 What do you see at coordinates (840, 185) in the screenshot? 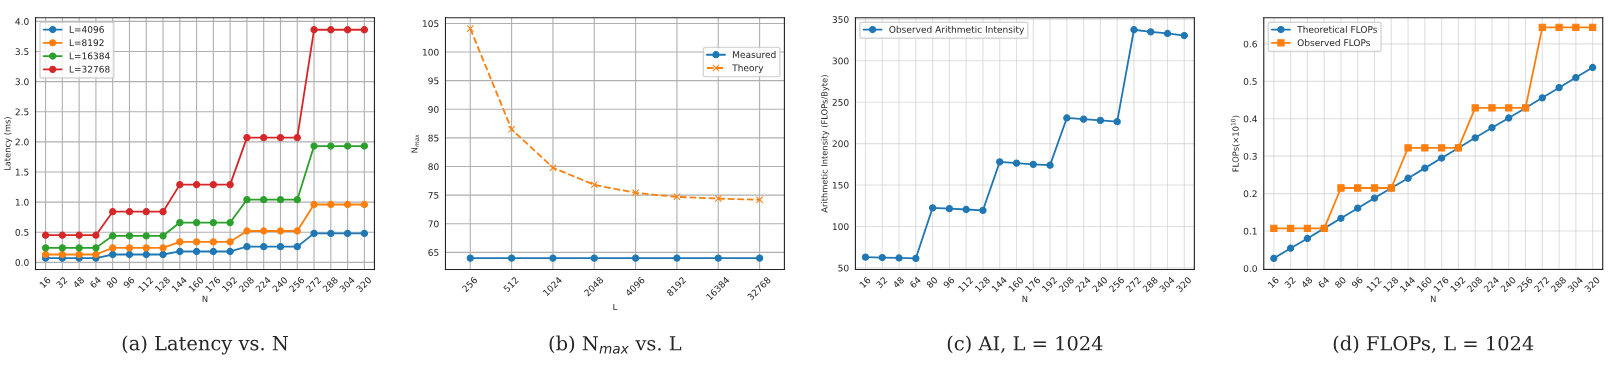
I see `y-tick-label: 150` at bounding box center [840, 185].